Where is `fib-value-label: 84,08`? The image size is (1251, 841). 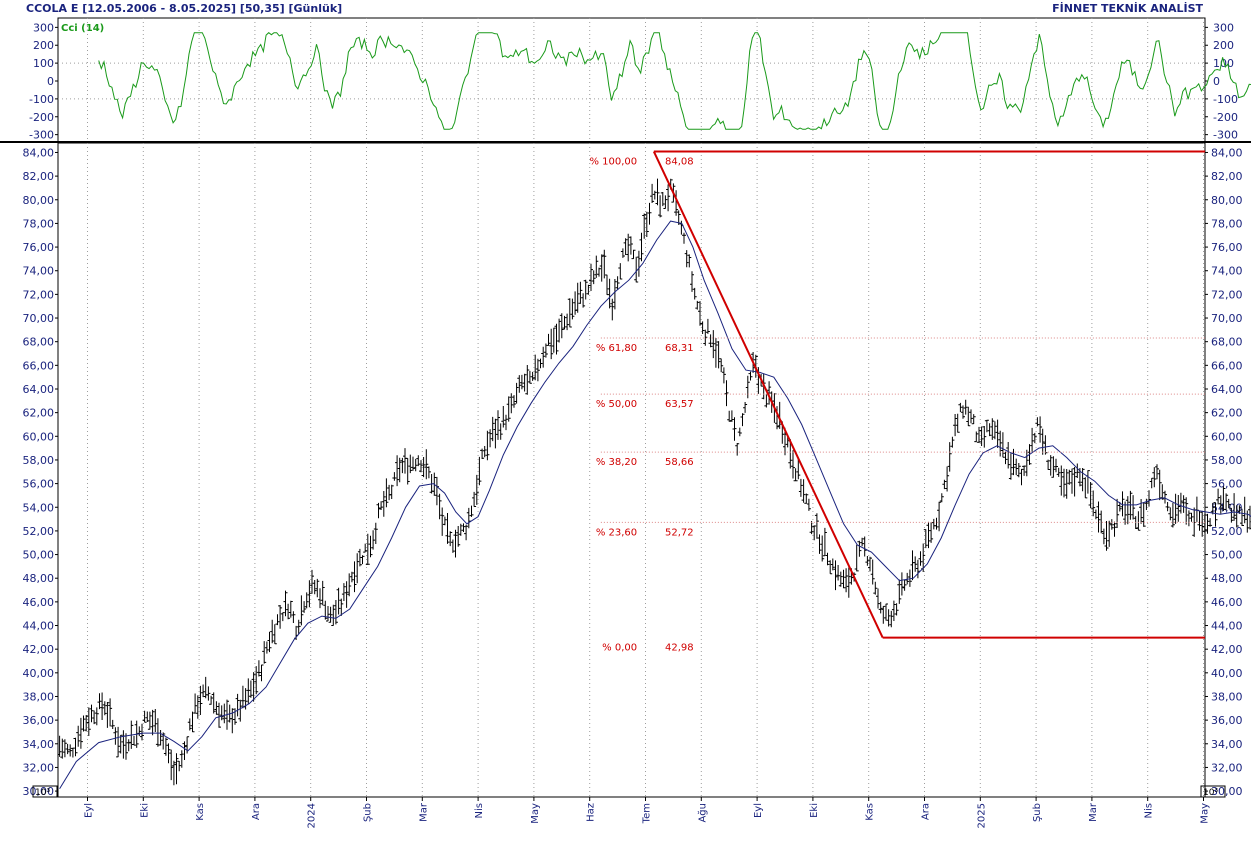
fib-value-label: 84,08 is located at coordinates (679, 162).